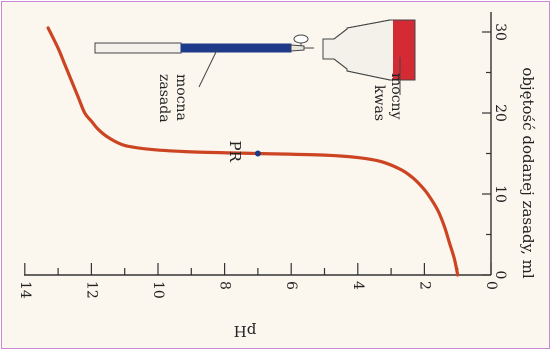 Image resolution: width=551 pixels, height=350 pixels. What do you see at coordinates (491, 285) in the screenshot?
I see `y-tick-label: 0` at bounding box center [491, 285].